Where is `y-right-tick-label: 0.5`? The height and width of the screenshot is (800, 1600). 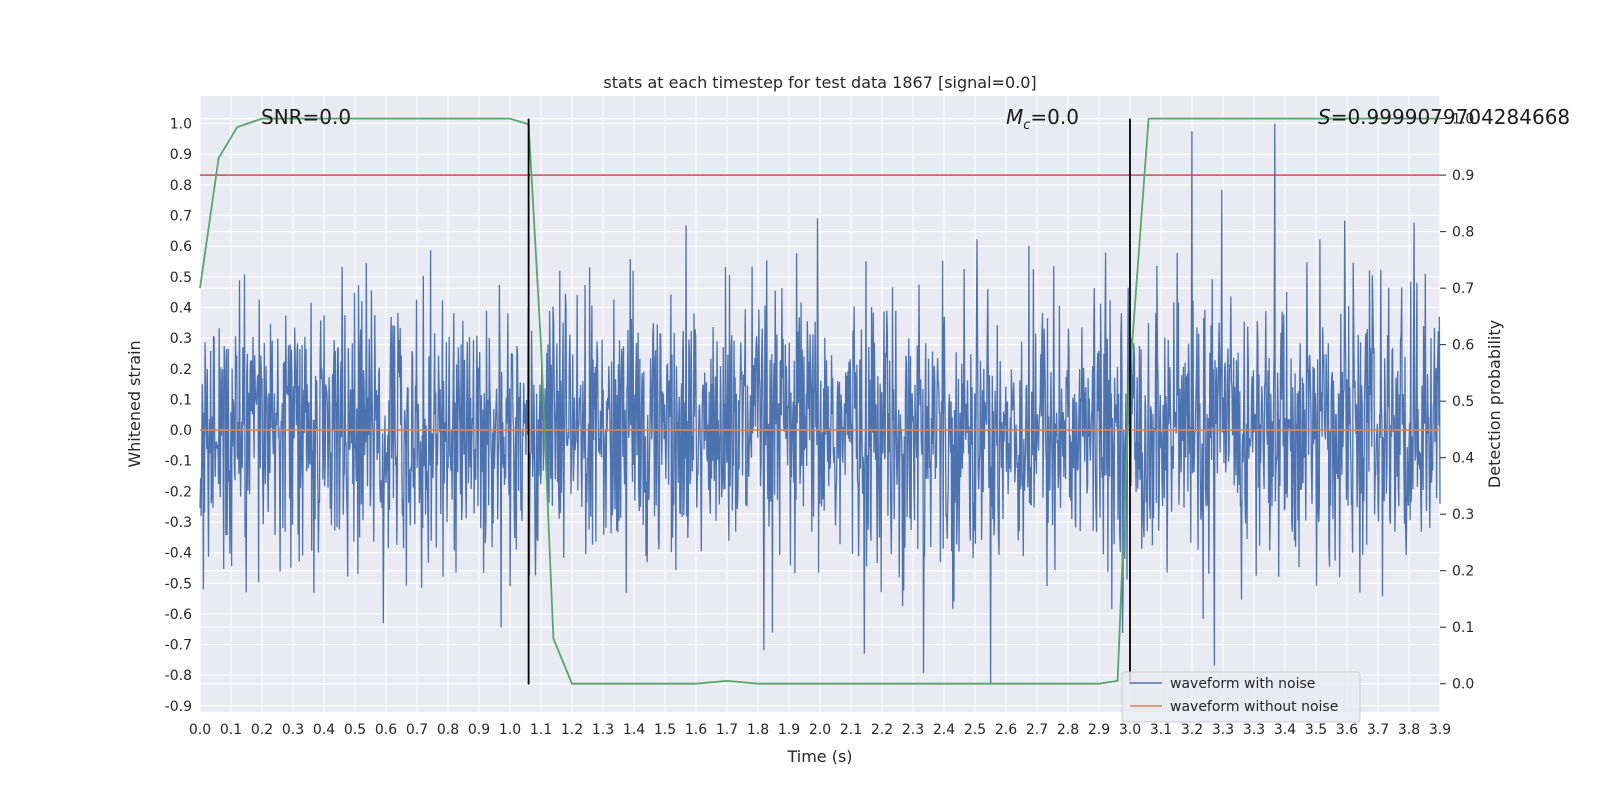 y-right-tick-label: 0.5 is located at coordinates (1463, 402).